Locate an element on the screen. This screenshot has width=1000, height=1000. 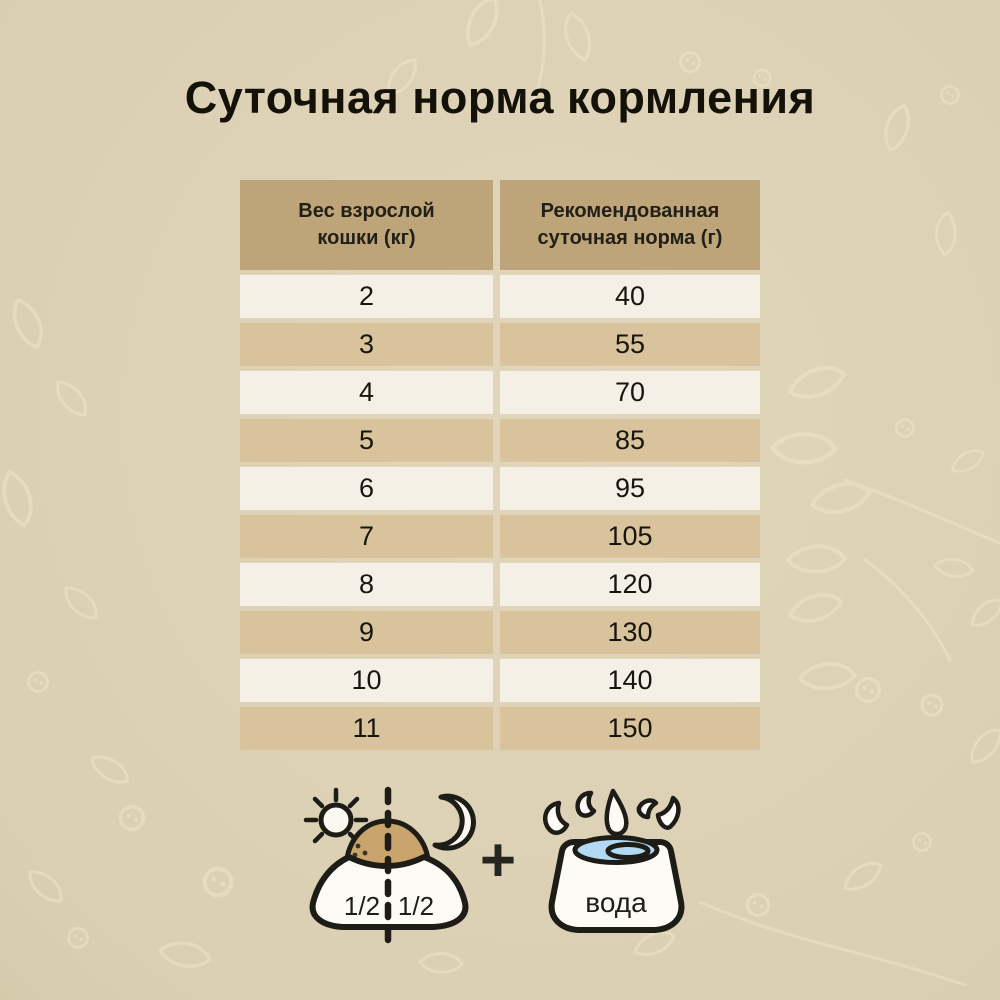
table-row: 10 140 is located at coordinates (500, 680).